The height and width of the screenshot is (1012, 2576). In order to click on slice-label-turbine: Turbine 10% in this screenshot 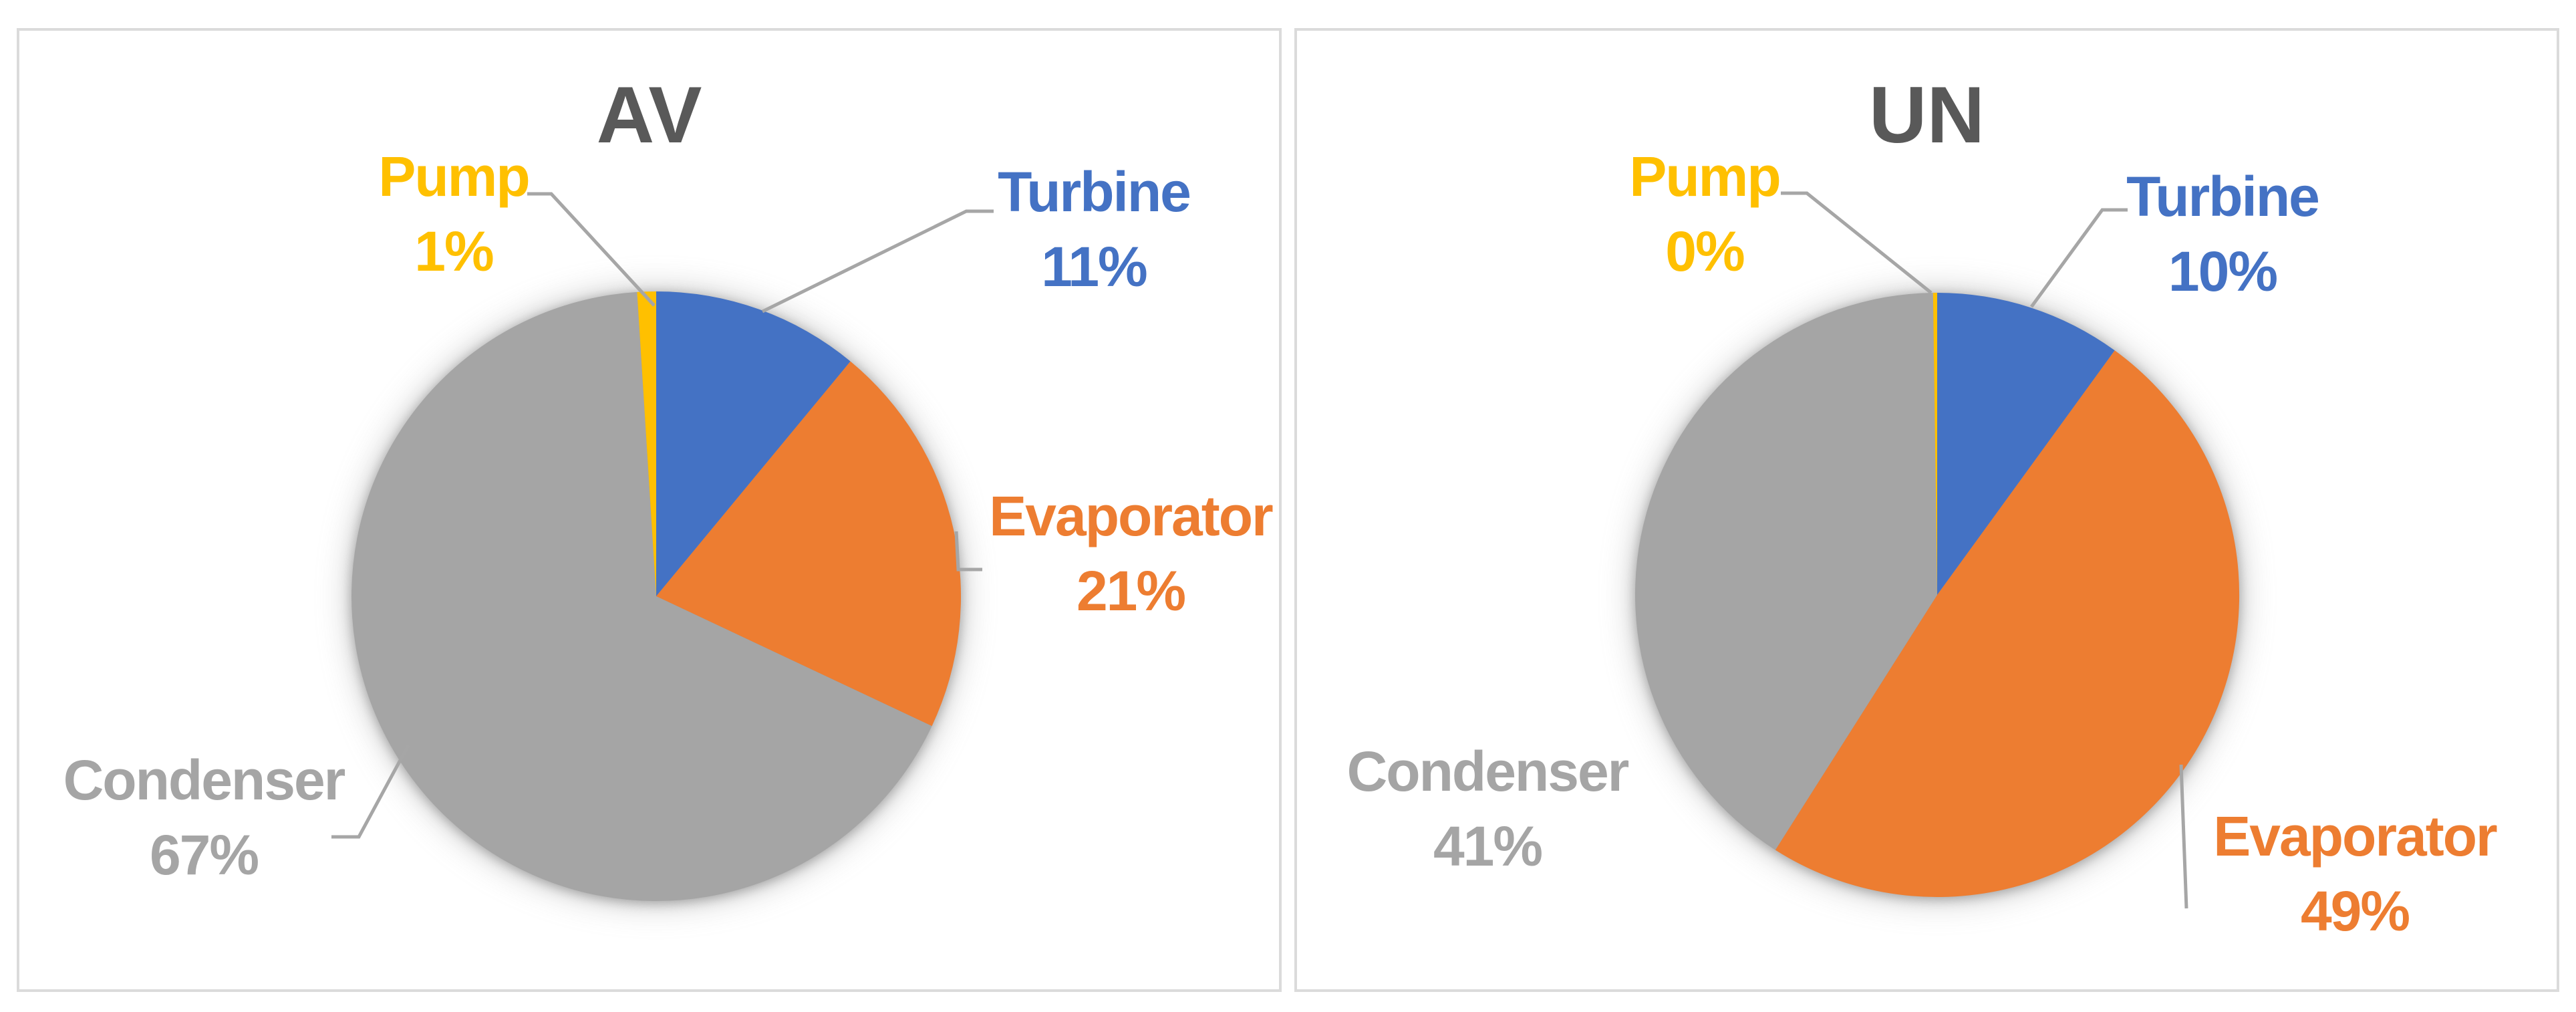, I will do `click(2223, 234)`.